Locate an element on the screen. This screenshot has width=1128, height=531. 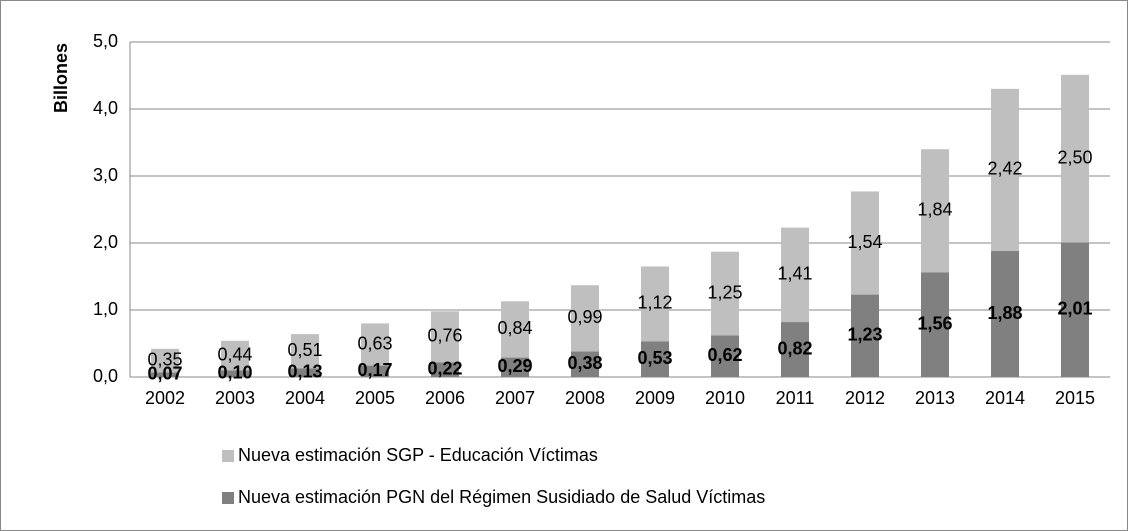
x-tick-label: 2012 is located at coordinates (865, 398).